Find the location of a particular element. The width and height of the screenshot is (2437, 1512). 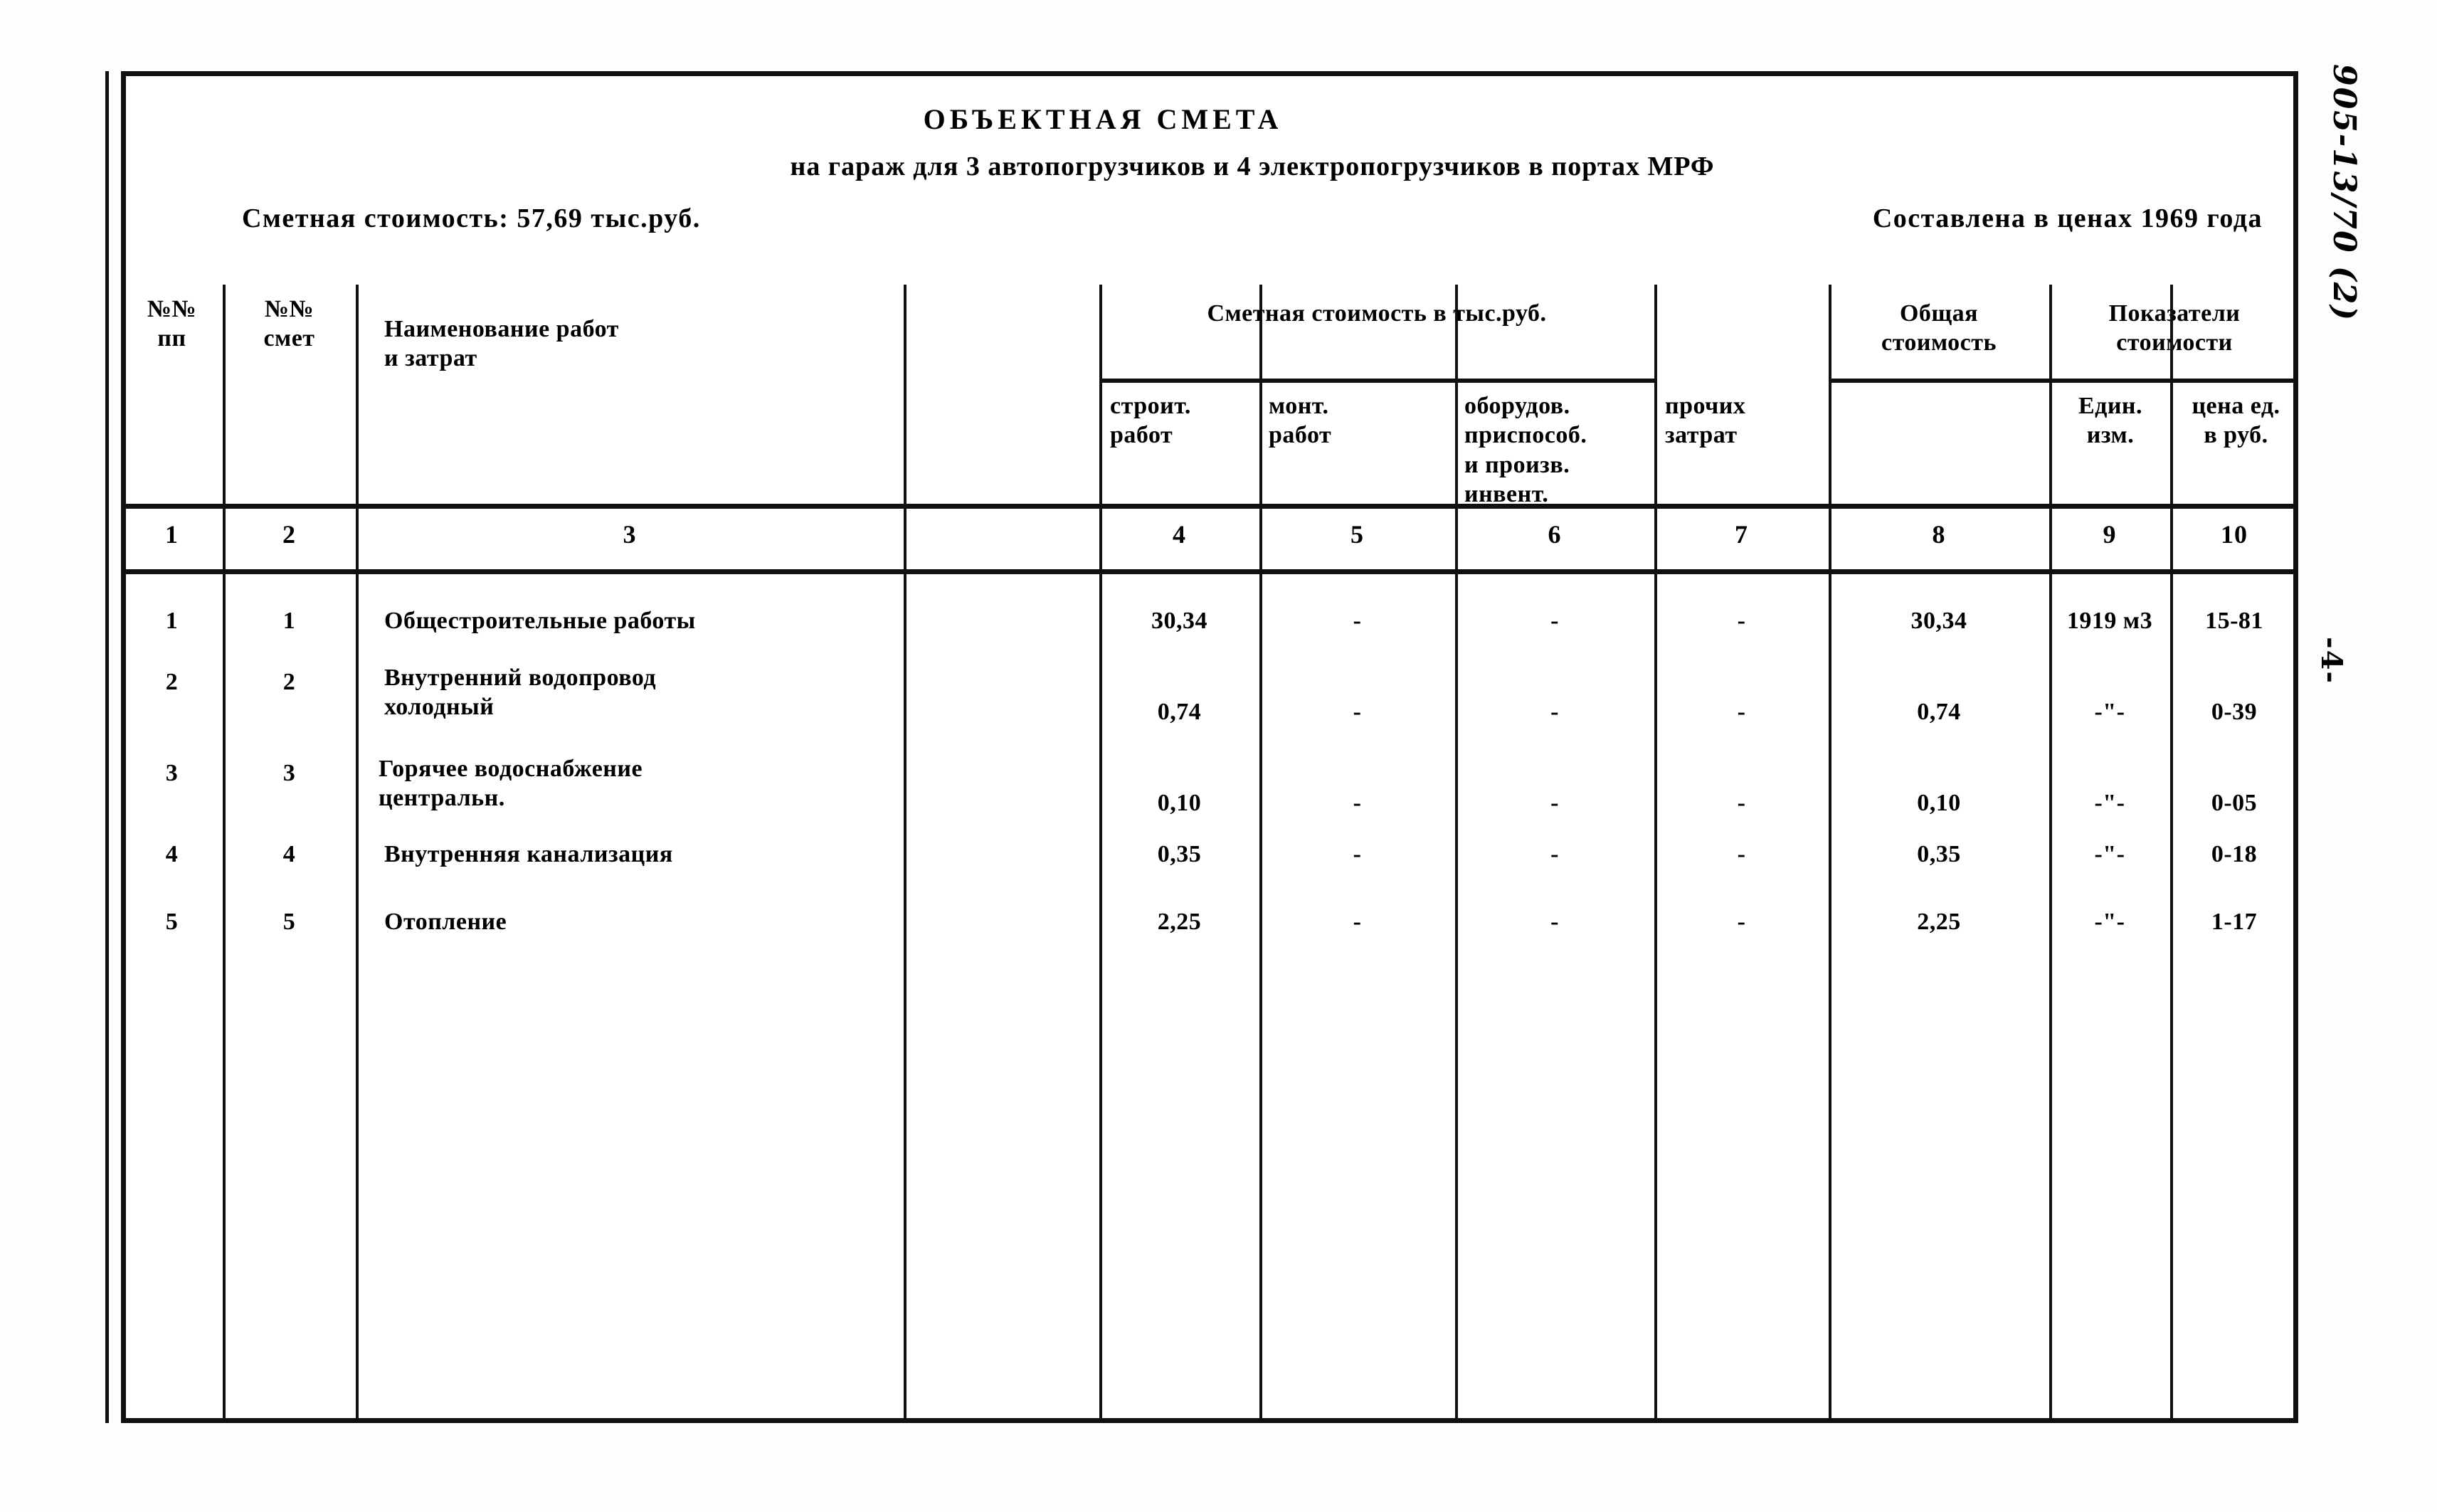

header-col-edizm: Един. изм. is located at coordinates (2110, 421).